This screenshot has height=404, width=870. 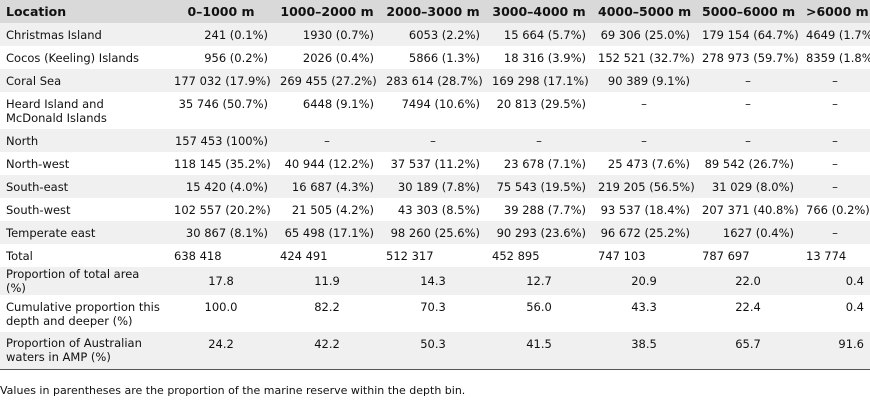 What do you see at coordinates (327, 11) in the screenshot?
I see `header-depth-1000-2000: 1000–2000 m` at bounding box center [327, 11].